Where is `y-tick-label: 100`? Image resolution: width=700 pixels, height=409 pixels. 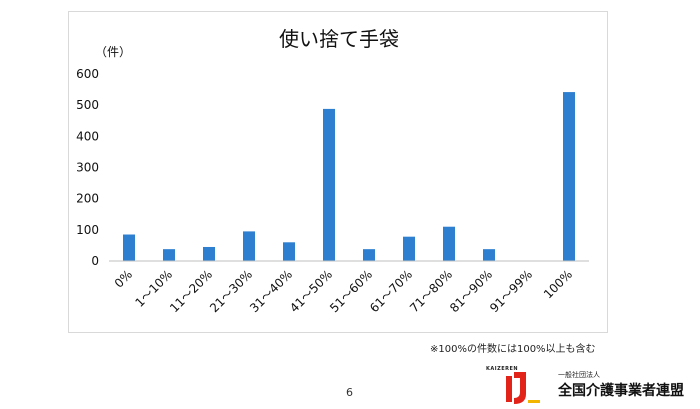
y-tick-label: 100 is located at coordinates (87, 230).